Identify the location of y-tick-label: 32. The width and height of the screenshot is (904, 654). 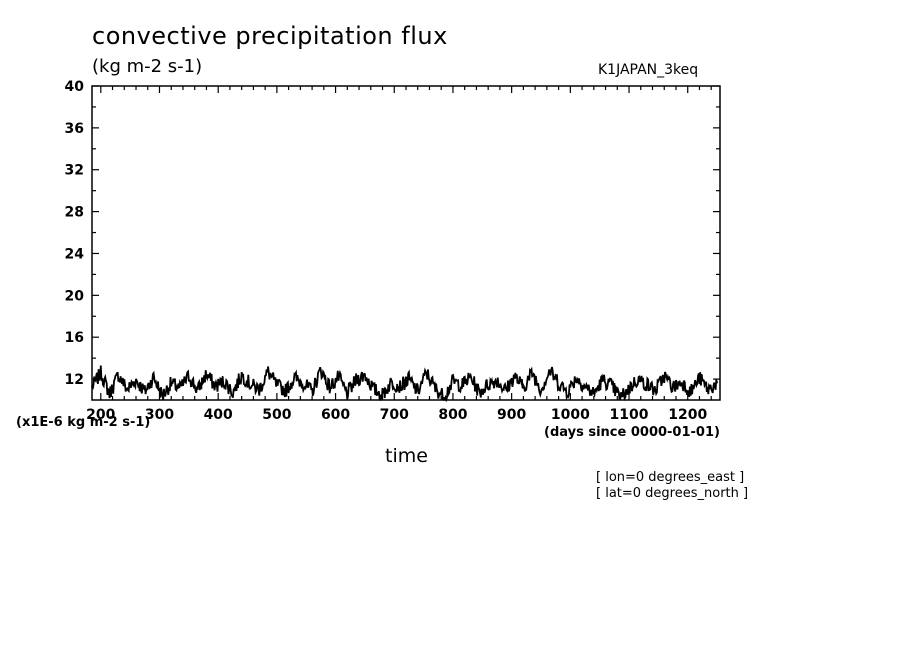
(74, 171).